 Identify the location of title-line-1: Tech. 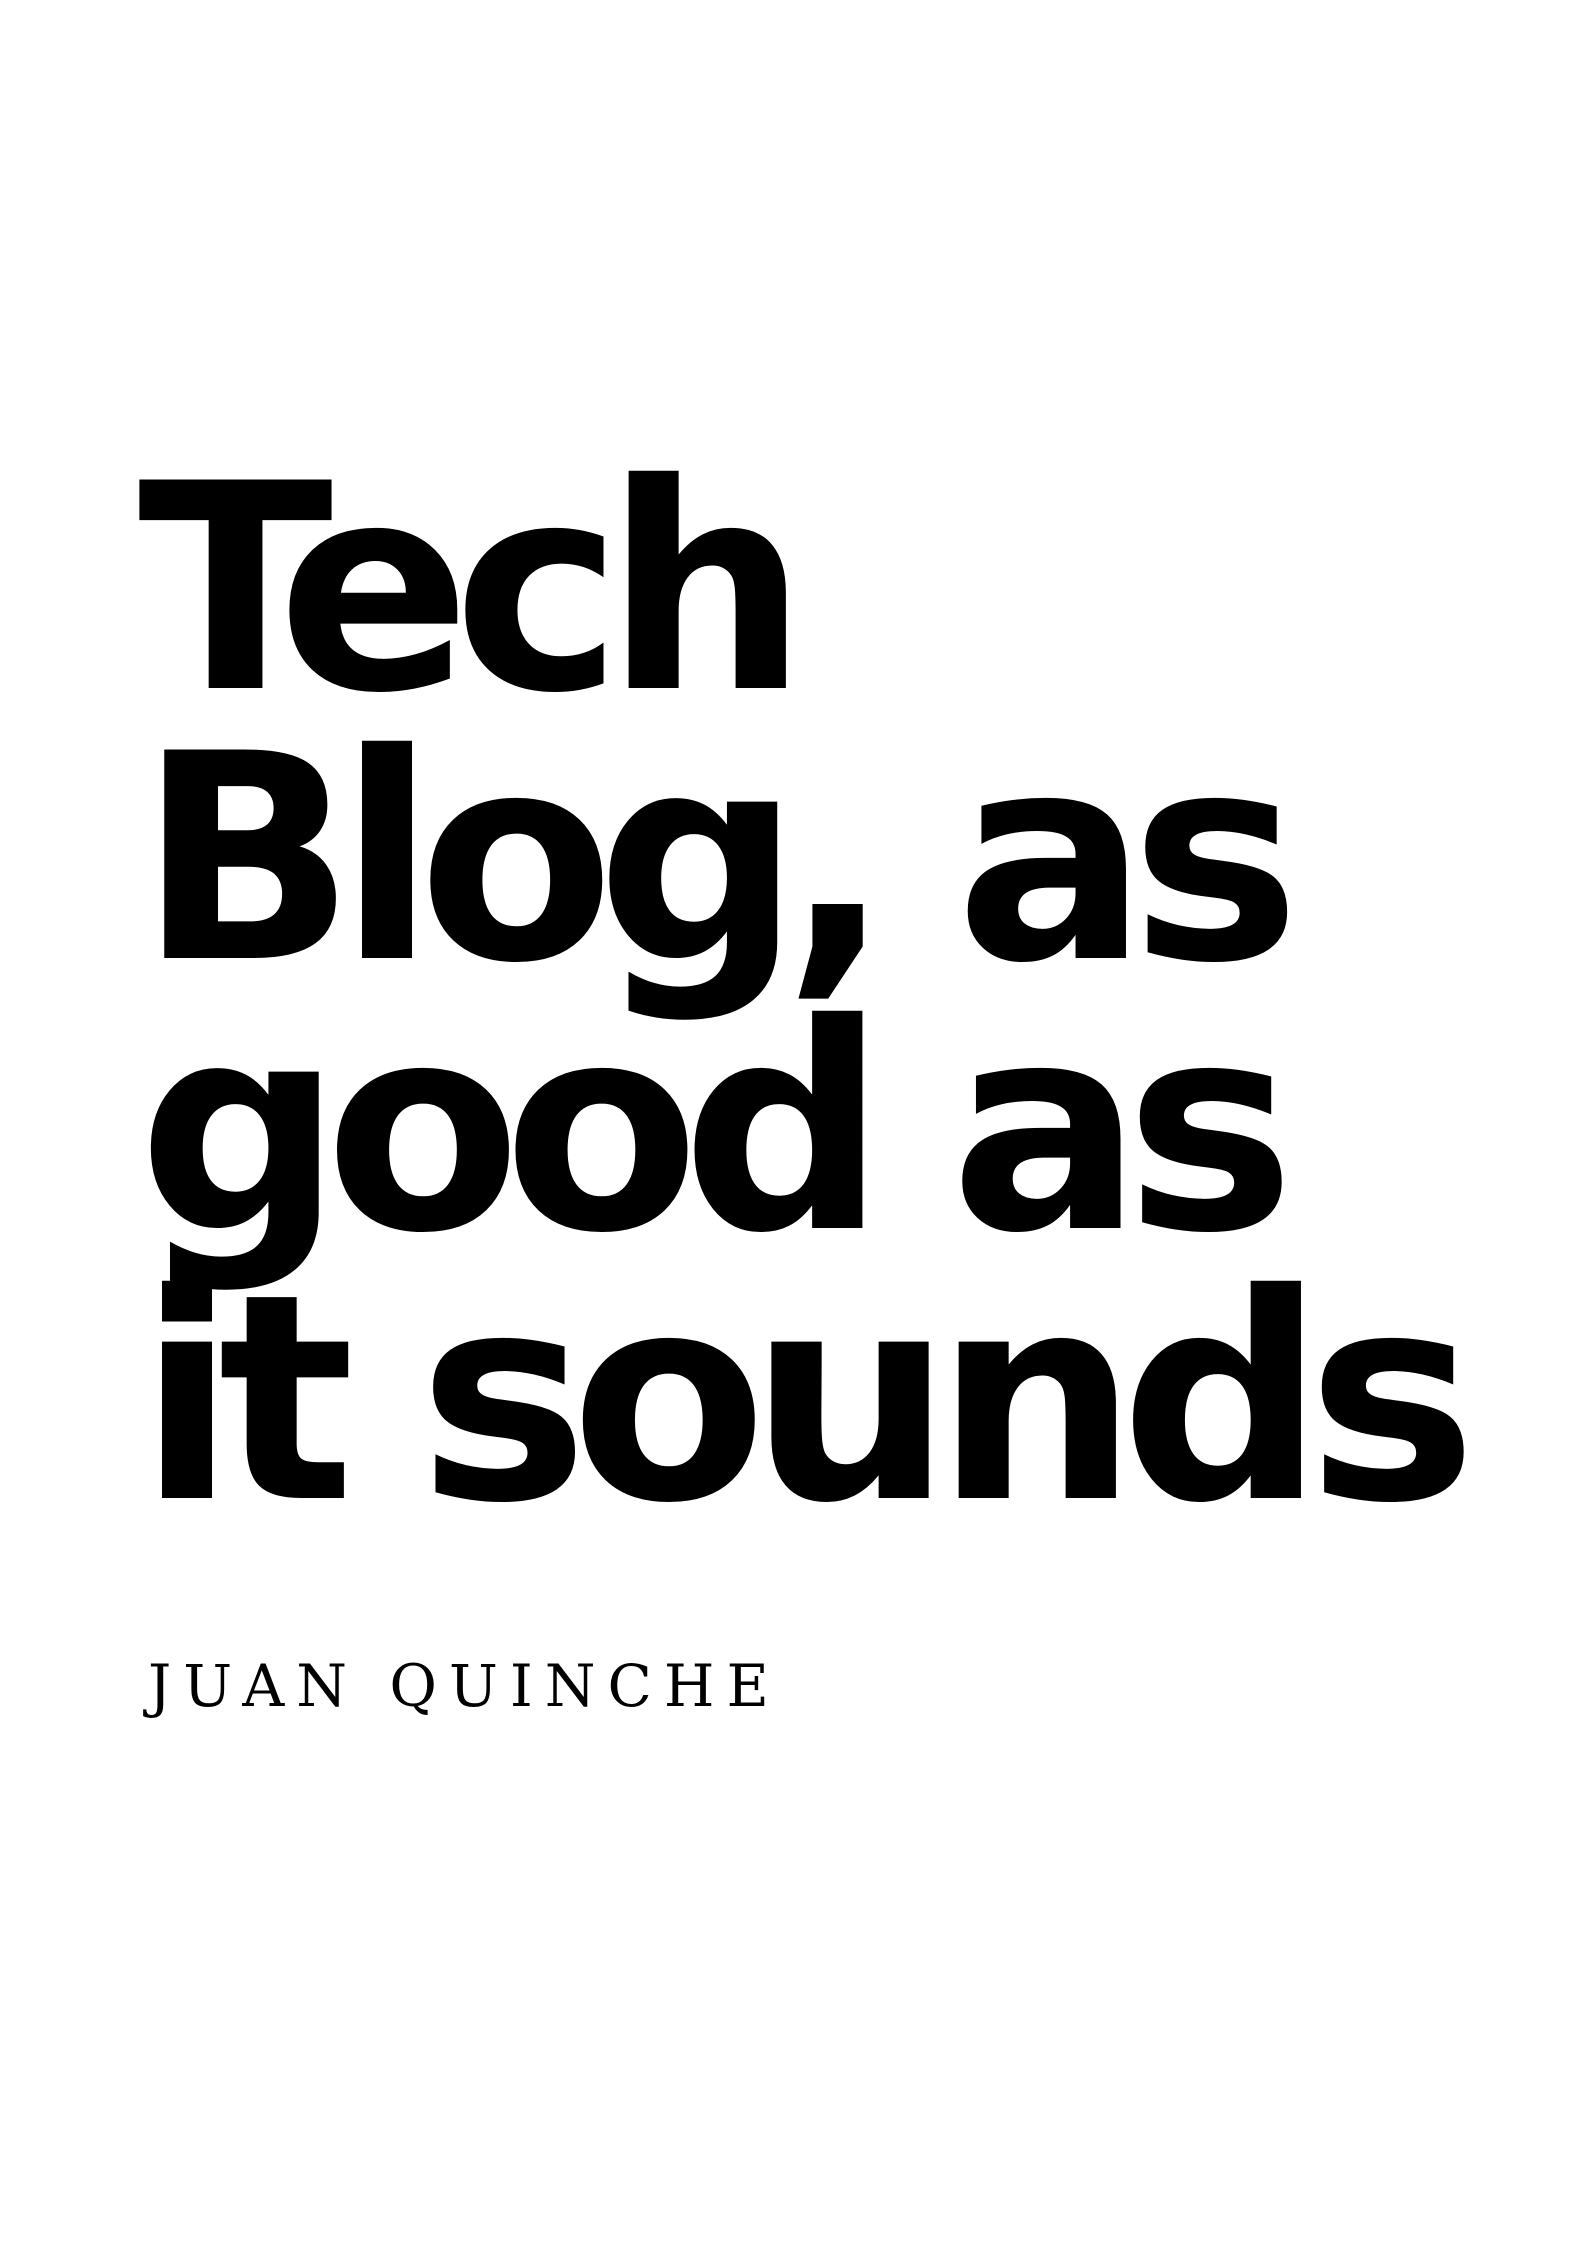
(473, 590).